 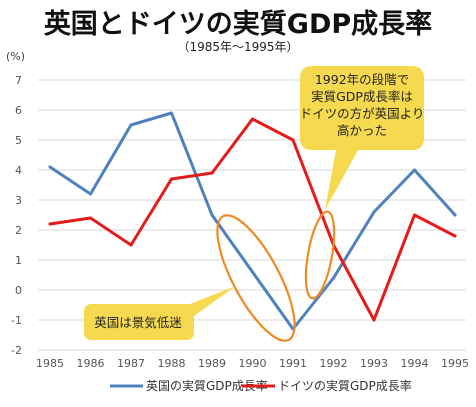 I want to click on y-tick-label: -1, so click(x=16, y=320).